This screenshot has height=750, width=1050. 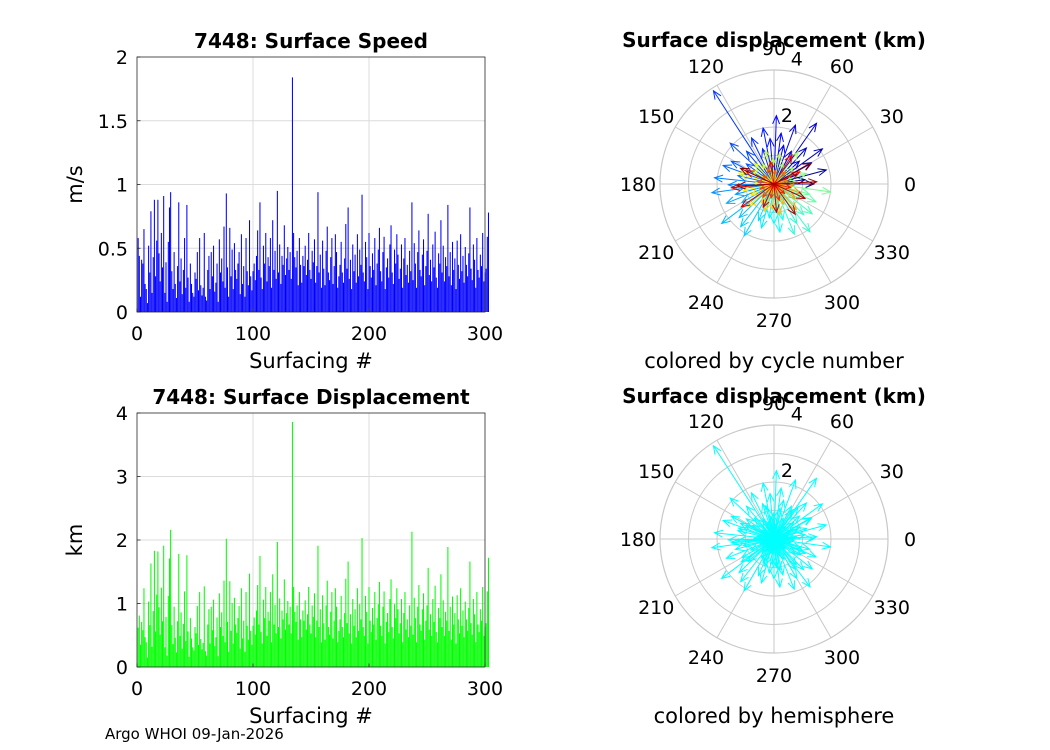 I want to click on polar-hemisphere-angle-label: 150, so click(x=656, y=472).